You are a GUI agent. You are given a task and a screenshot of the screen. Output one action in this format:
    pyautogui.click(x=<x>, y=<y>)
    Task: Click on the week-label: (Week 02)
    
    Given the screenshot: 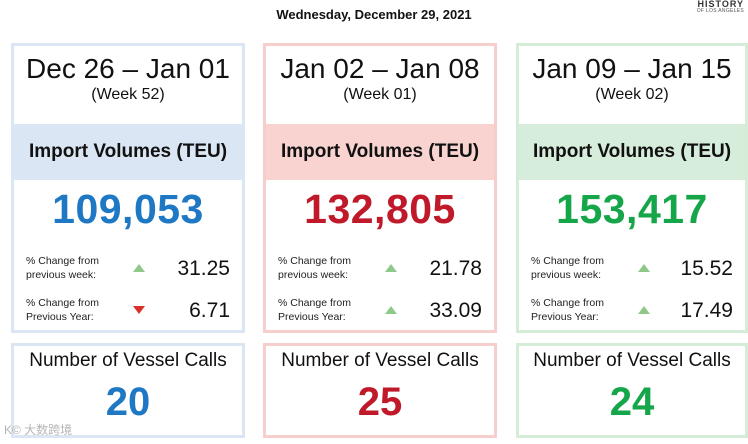 What is the action you would take?
    pyautogui.click(x=632, y=94)
    